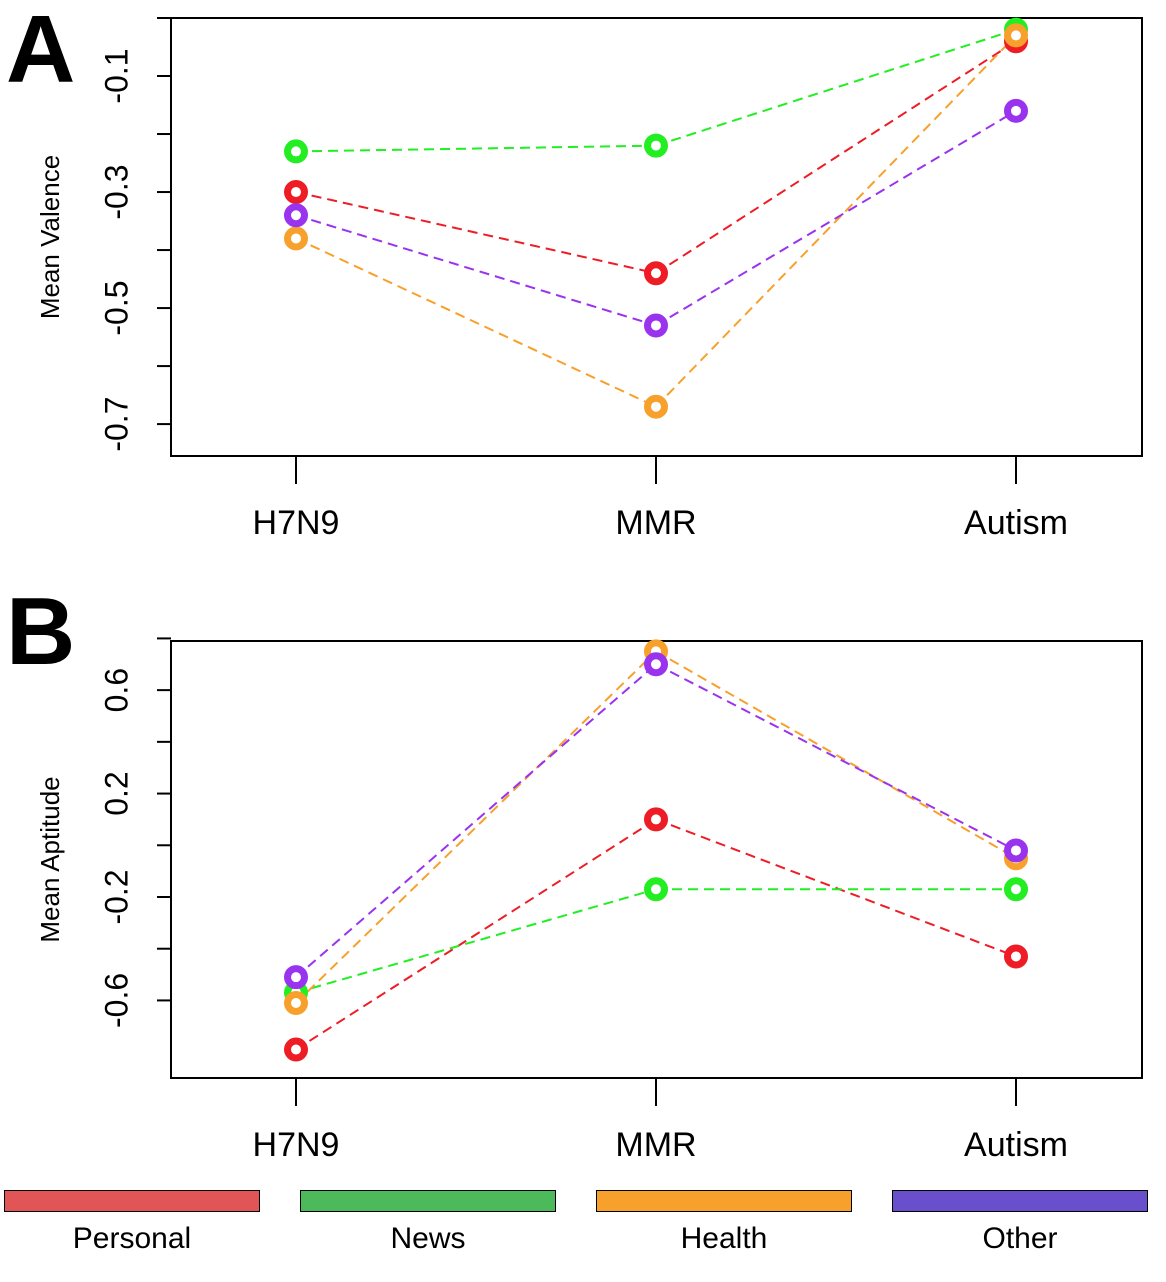  I want to click on y-tick-label-b: 0.6, so click(116, 690).